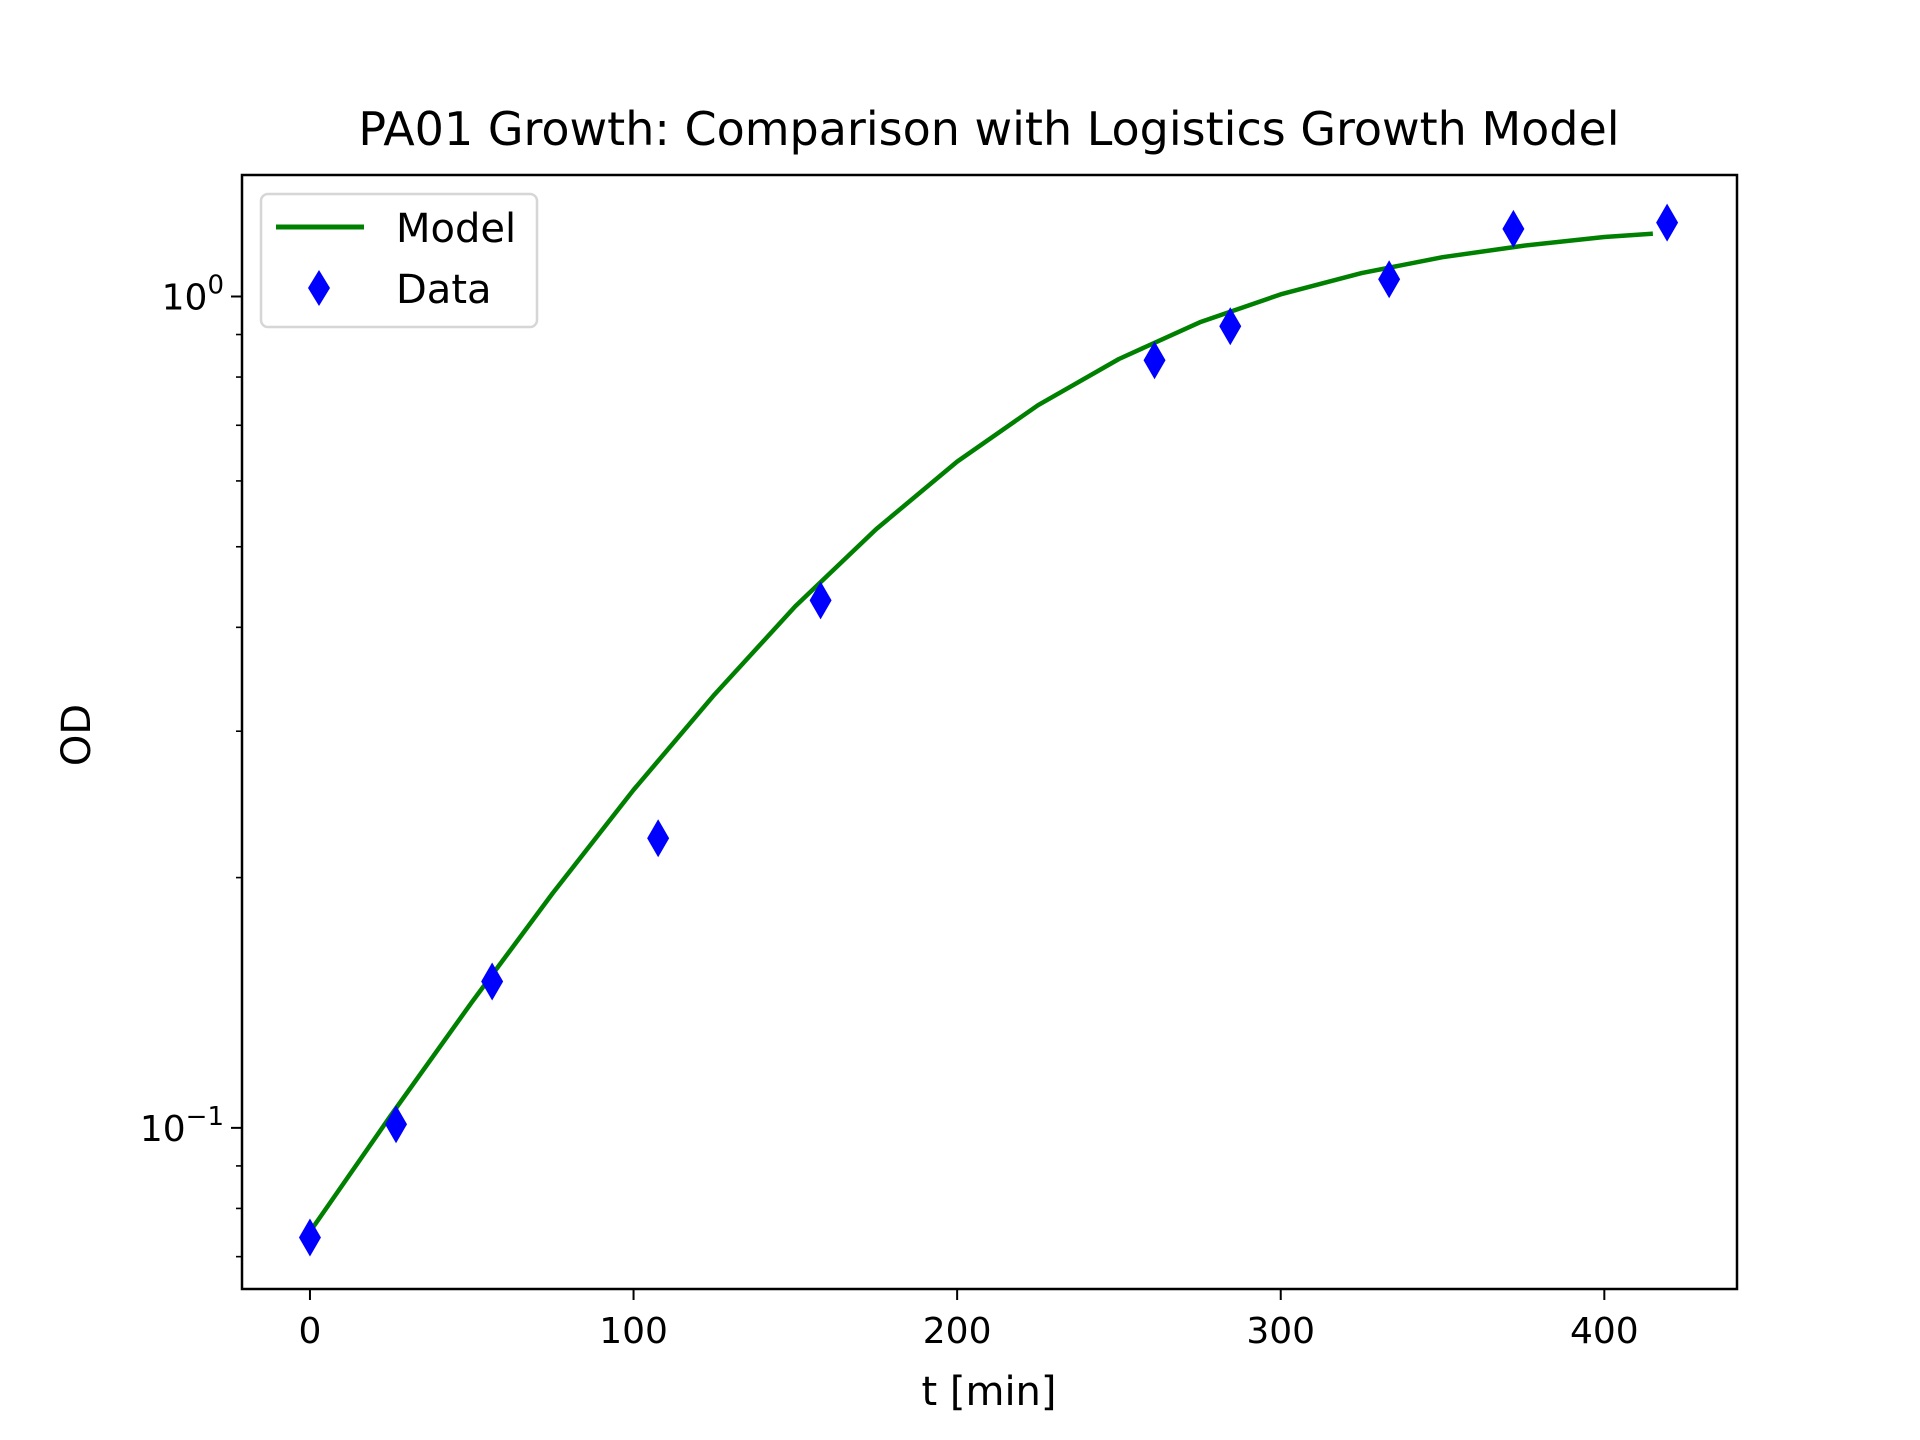 The width and height of the screenshot is (1920, 1440). Describe the element at coordinates (1604, 1331) in the screenshot. I see `x-tick-label: 400` at that location.